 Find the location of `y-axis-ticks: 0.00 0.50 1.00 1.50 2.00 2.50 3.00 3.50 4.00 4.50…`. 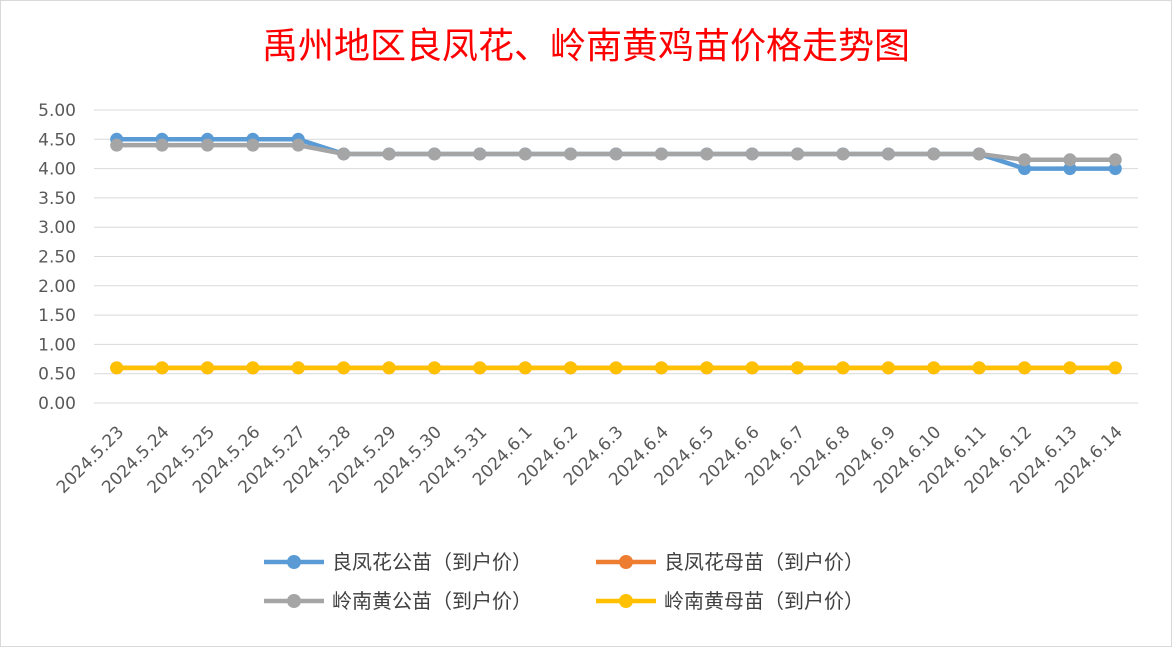

y-axis-ticks: 0.00 0.50 1.00 1.50 2.00 2.50 3.00 3.50 4.00 4.50… is located at coordinates (57, 257).